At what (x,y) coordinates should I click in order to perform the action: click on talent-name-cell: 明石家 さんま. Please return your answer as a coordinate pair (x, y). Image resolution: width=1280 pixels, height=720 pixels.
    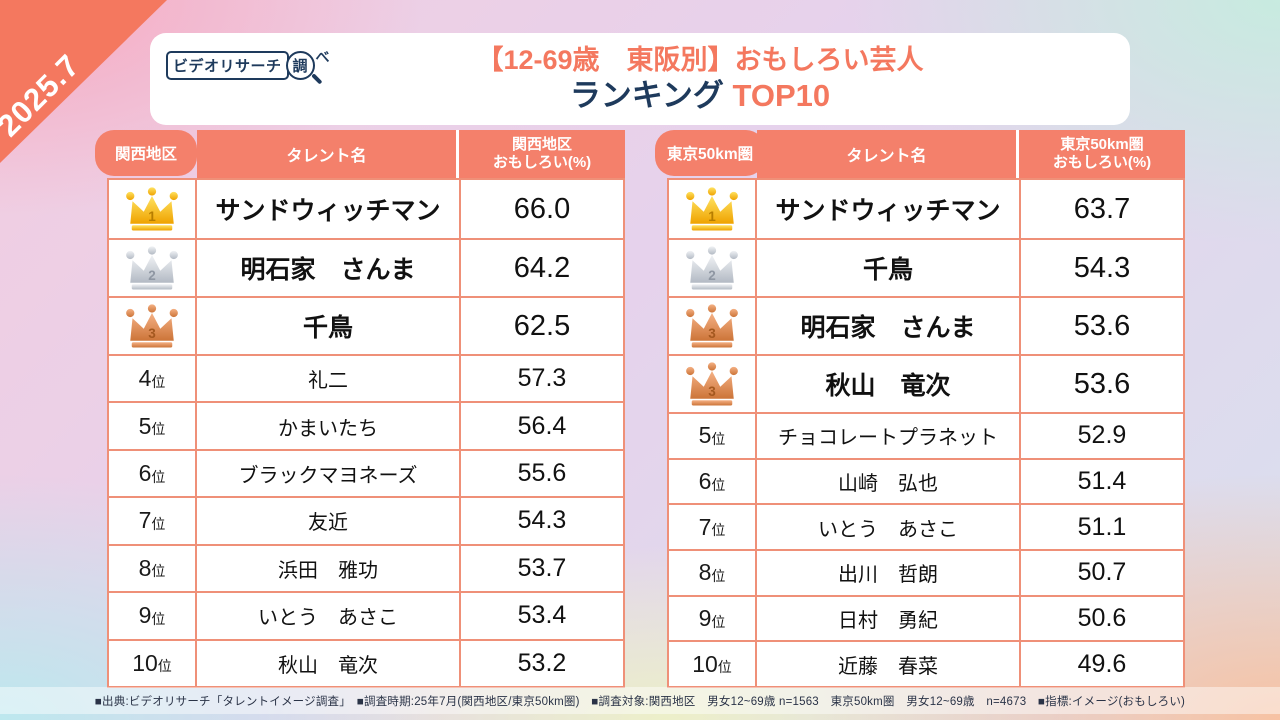
    Looking at the image, I should click on (329, 268).